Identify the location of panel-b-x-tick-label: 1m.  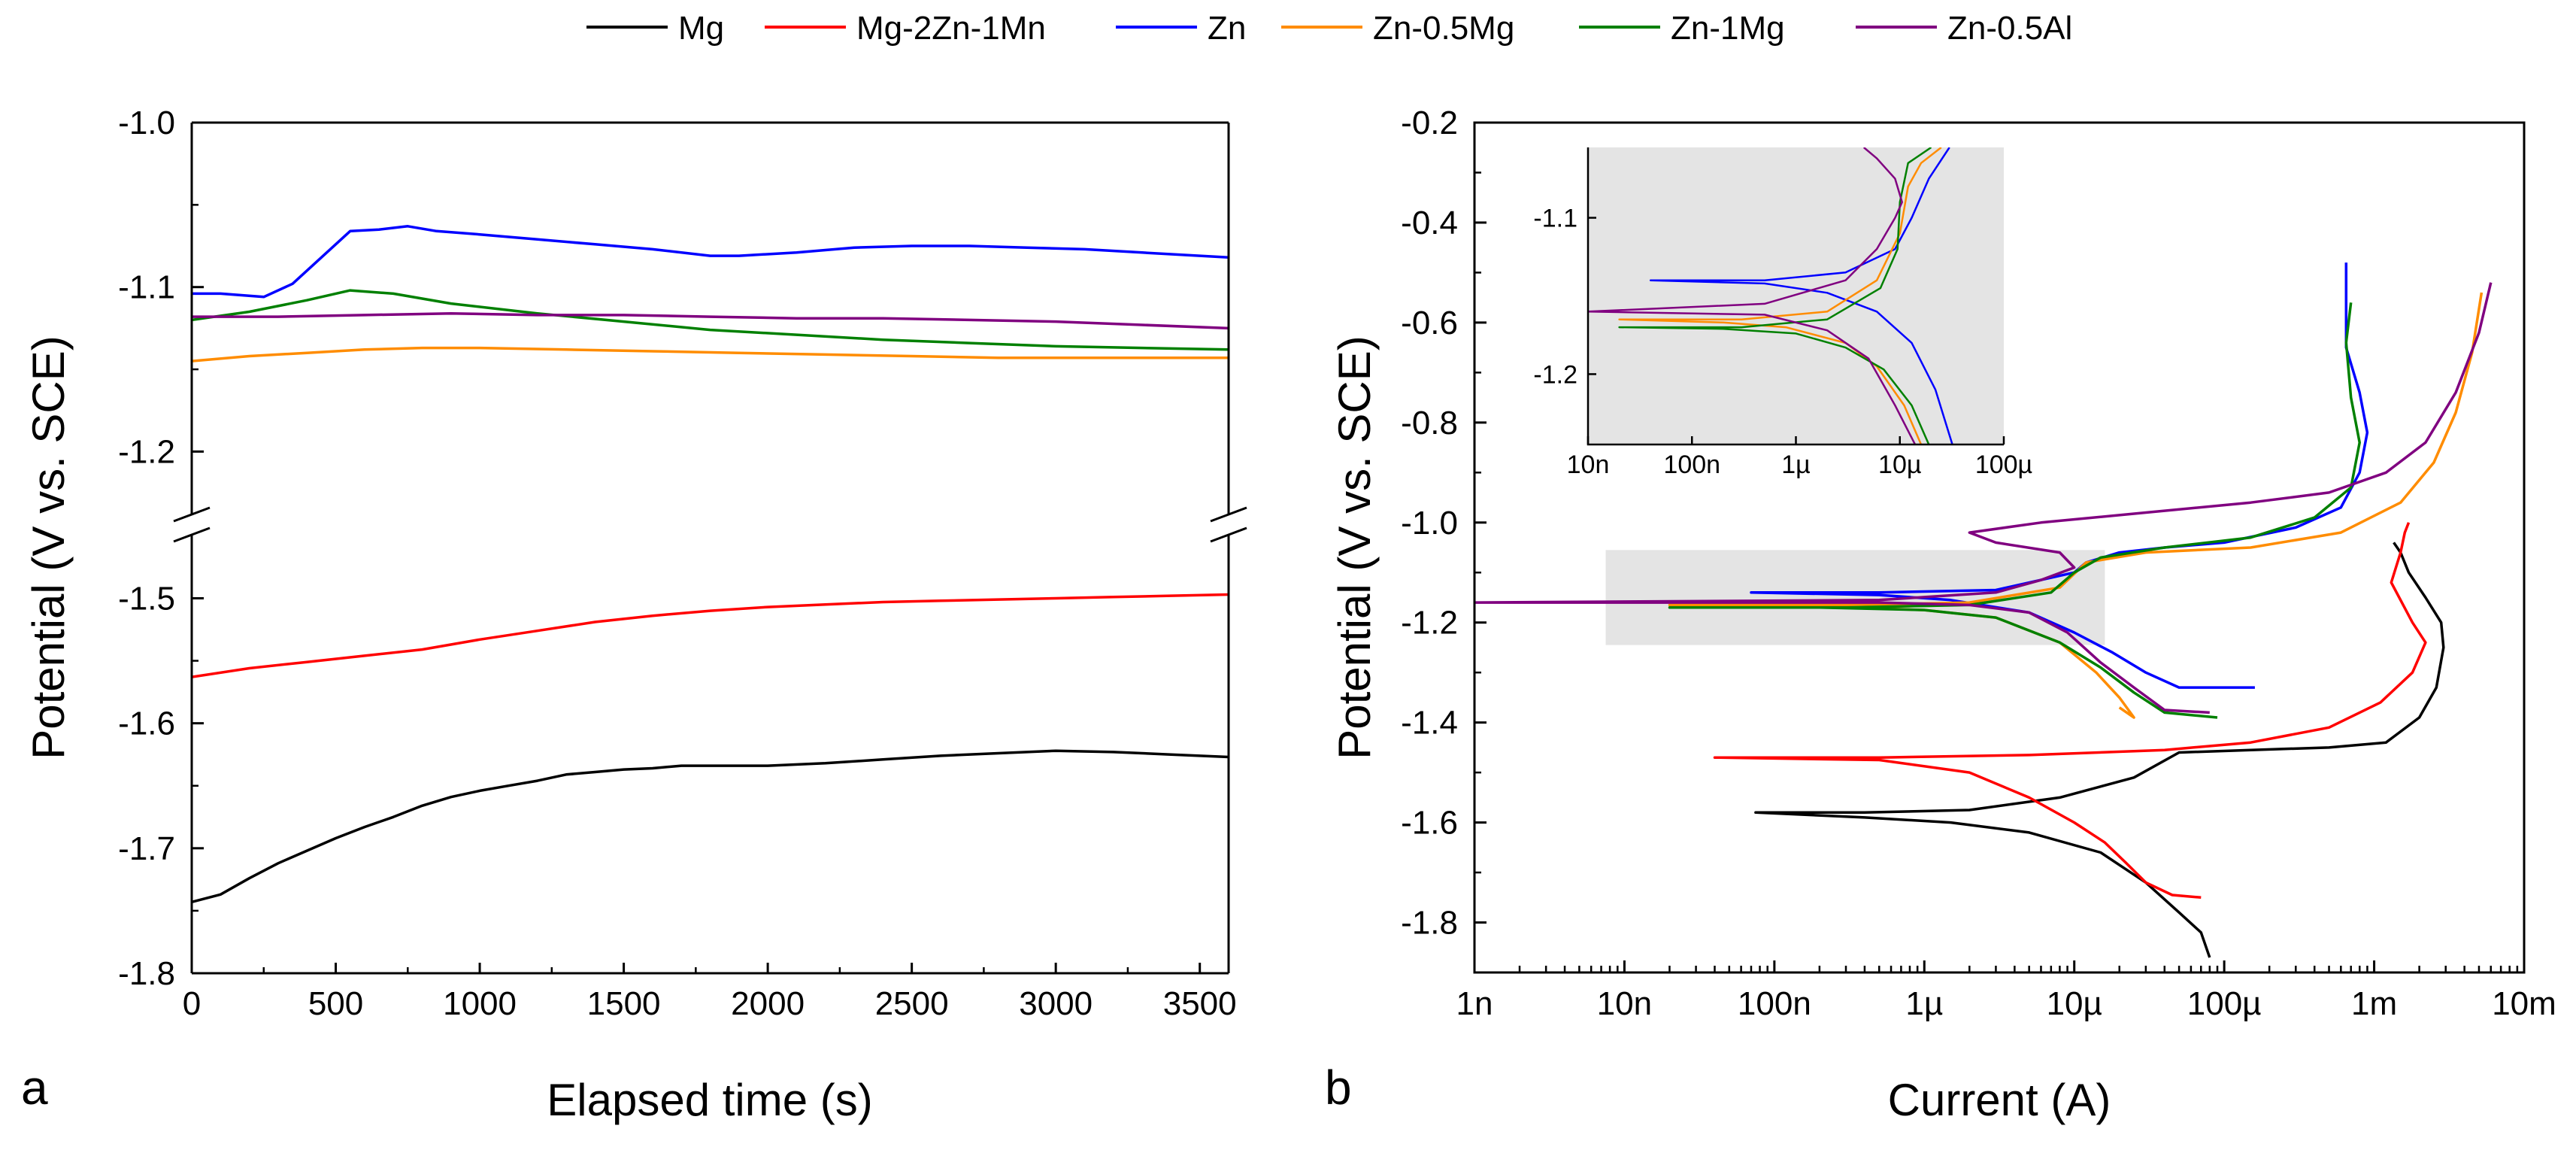
(2374, 1003).